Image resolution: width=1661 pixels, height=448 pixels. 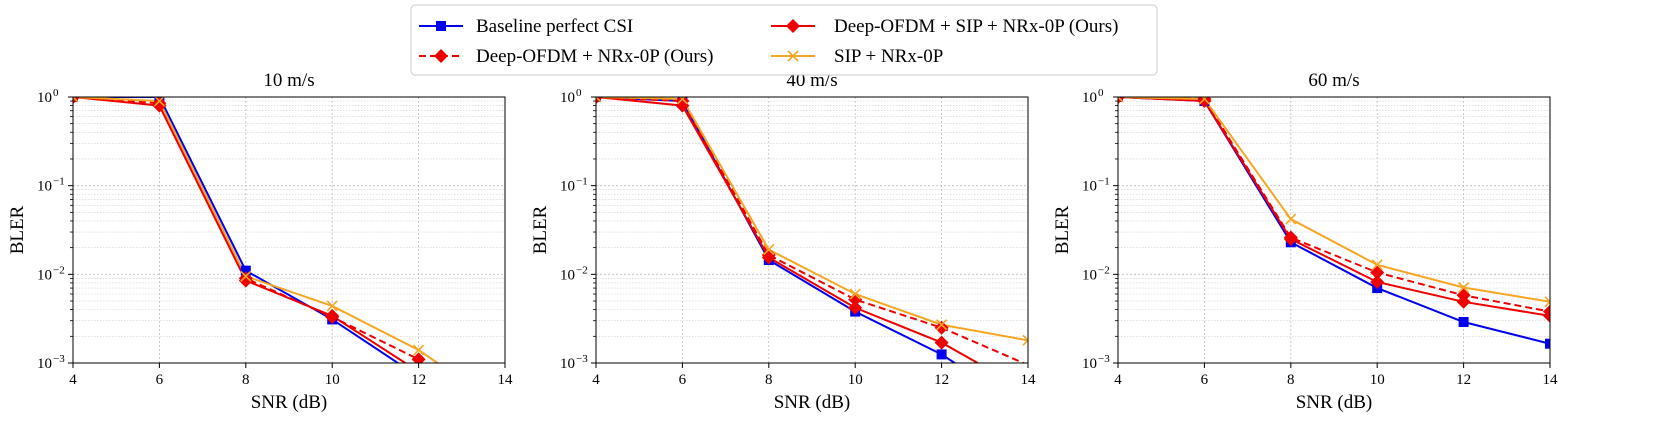 What do you see at coordinates (1104, 359) in the screenshot?
I see `y-tick-exponent: −3` at bounding box center [1104, 359].